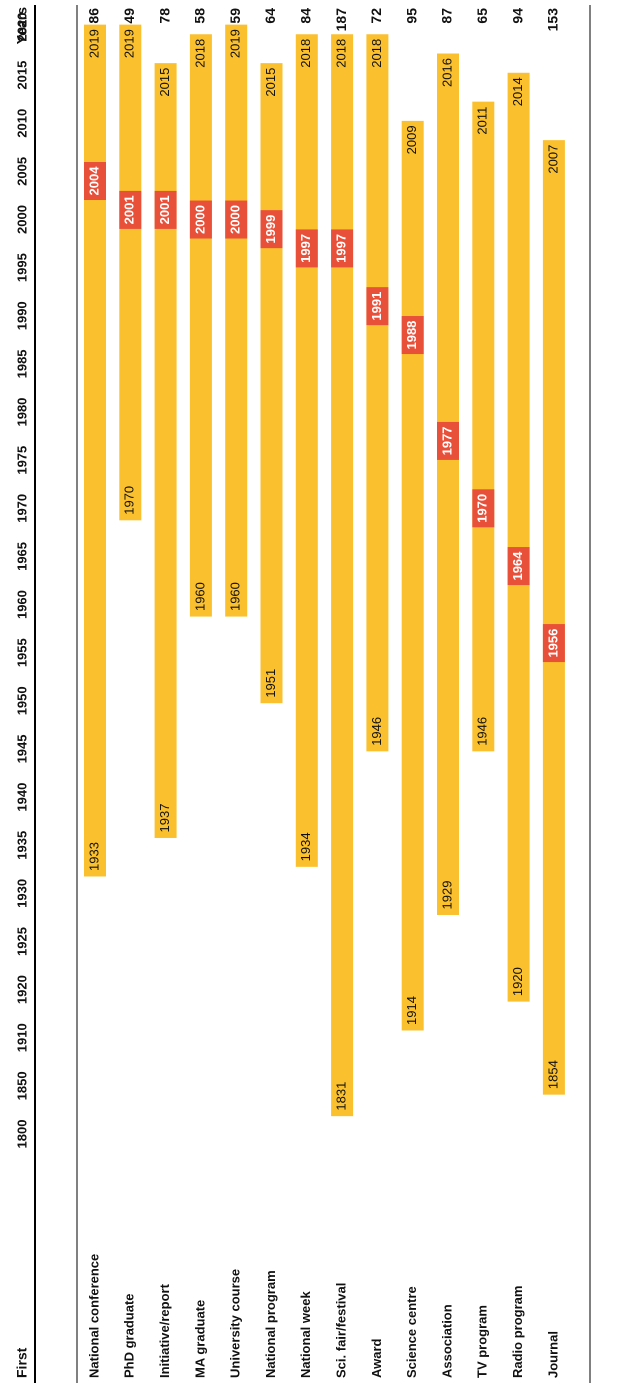 The image size is (623, 1388). What do you see at coordinates (553, 20) in the screenshot?
I see `years-value: 153` at bounding box center [553, 20].